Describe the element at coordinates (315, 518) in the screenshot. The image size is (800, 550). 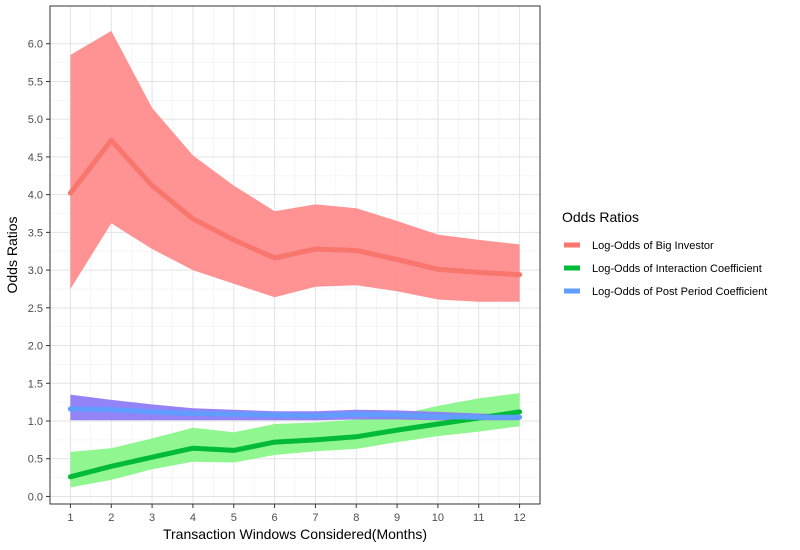
I see `x-tick-label: 7` at that location.